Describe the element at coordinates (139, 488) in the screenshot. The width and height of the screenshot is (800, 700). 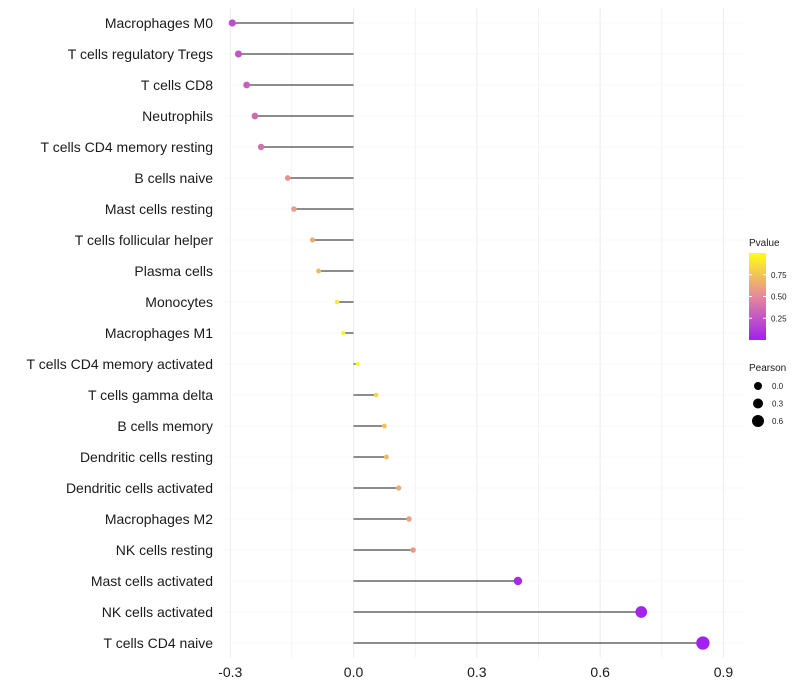
I see `category-label: Dendritic cells activated` at that location.